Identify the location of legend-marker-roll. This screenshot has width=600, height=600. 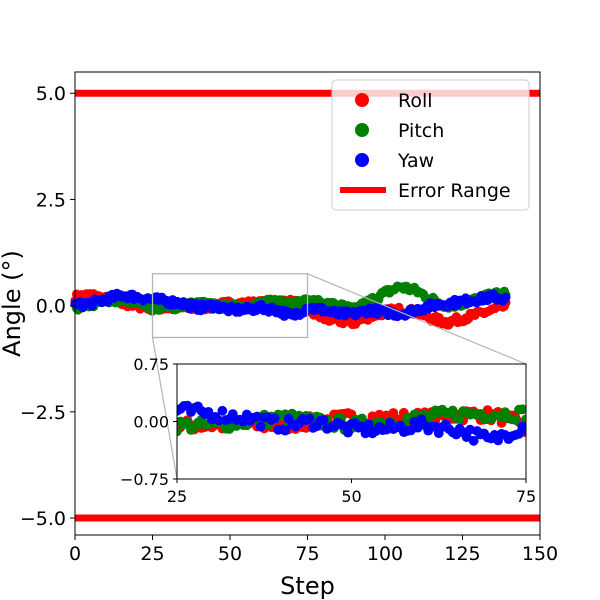
(362, 100).